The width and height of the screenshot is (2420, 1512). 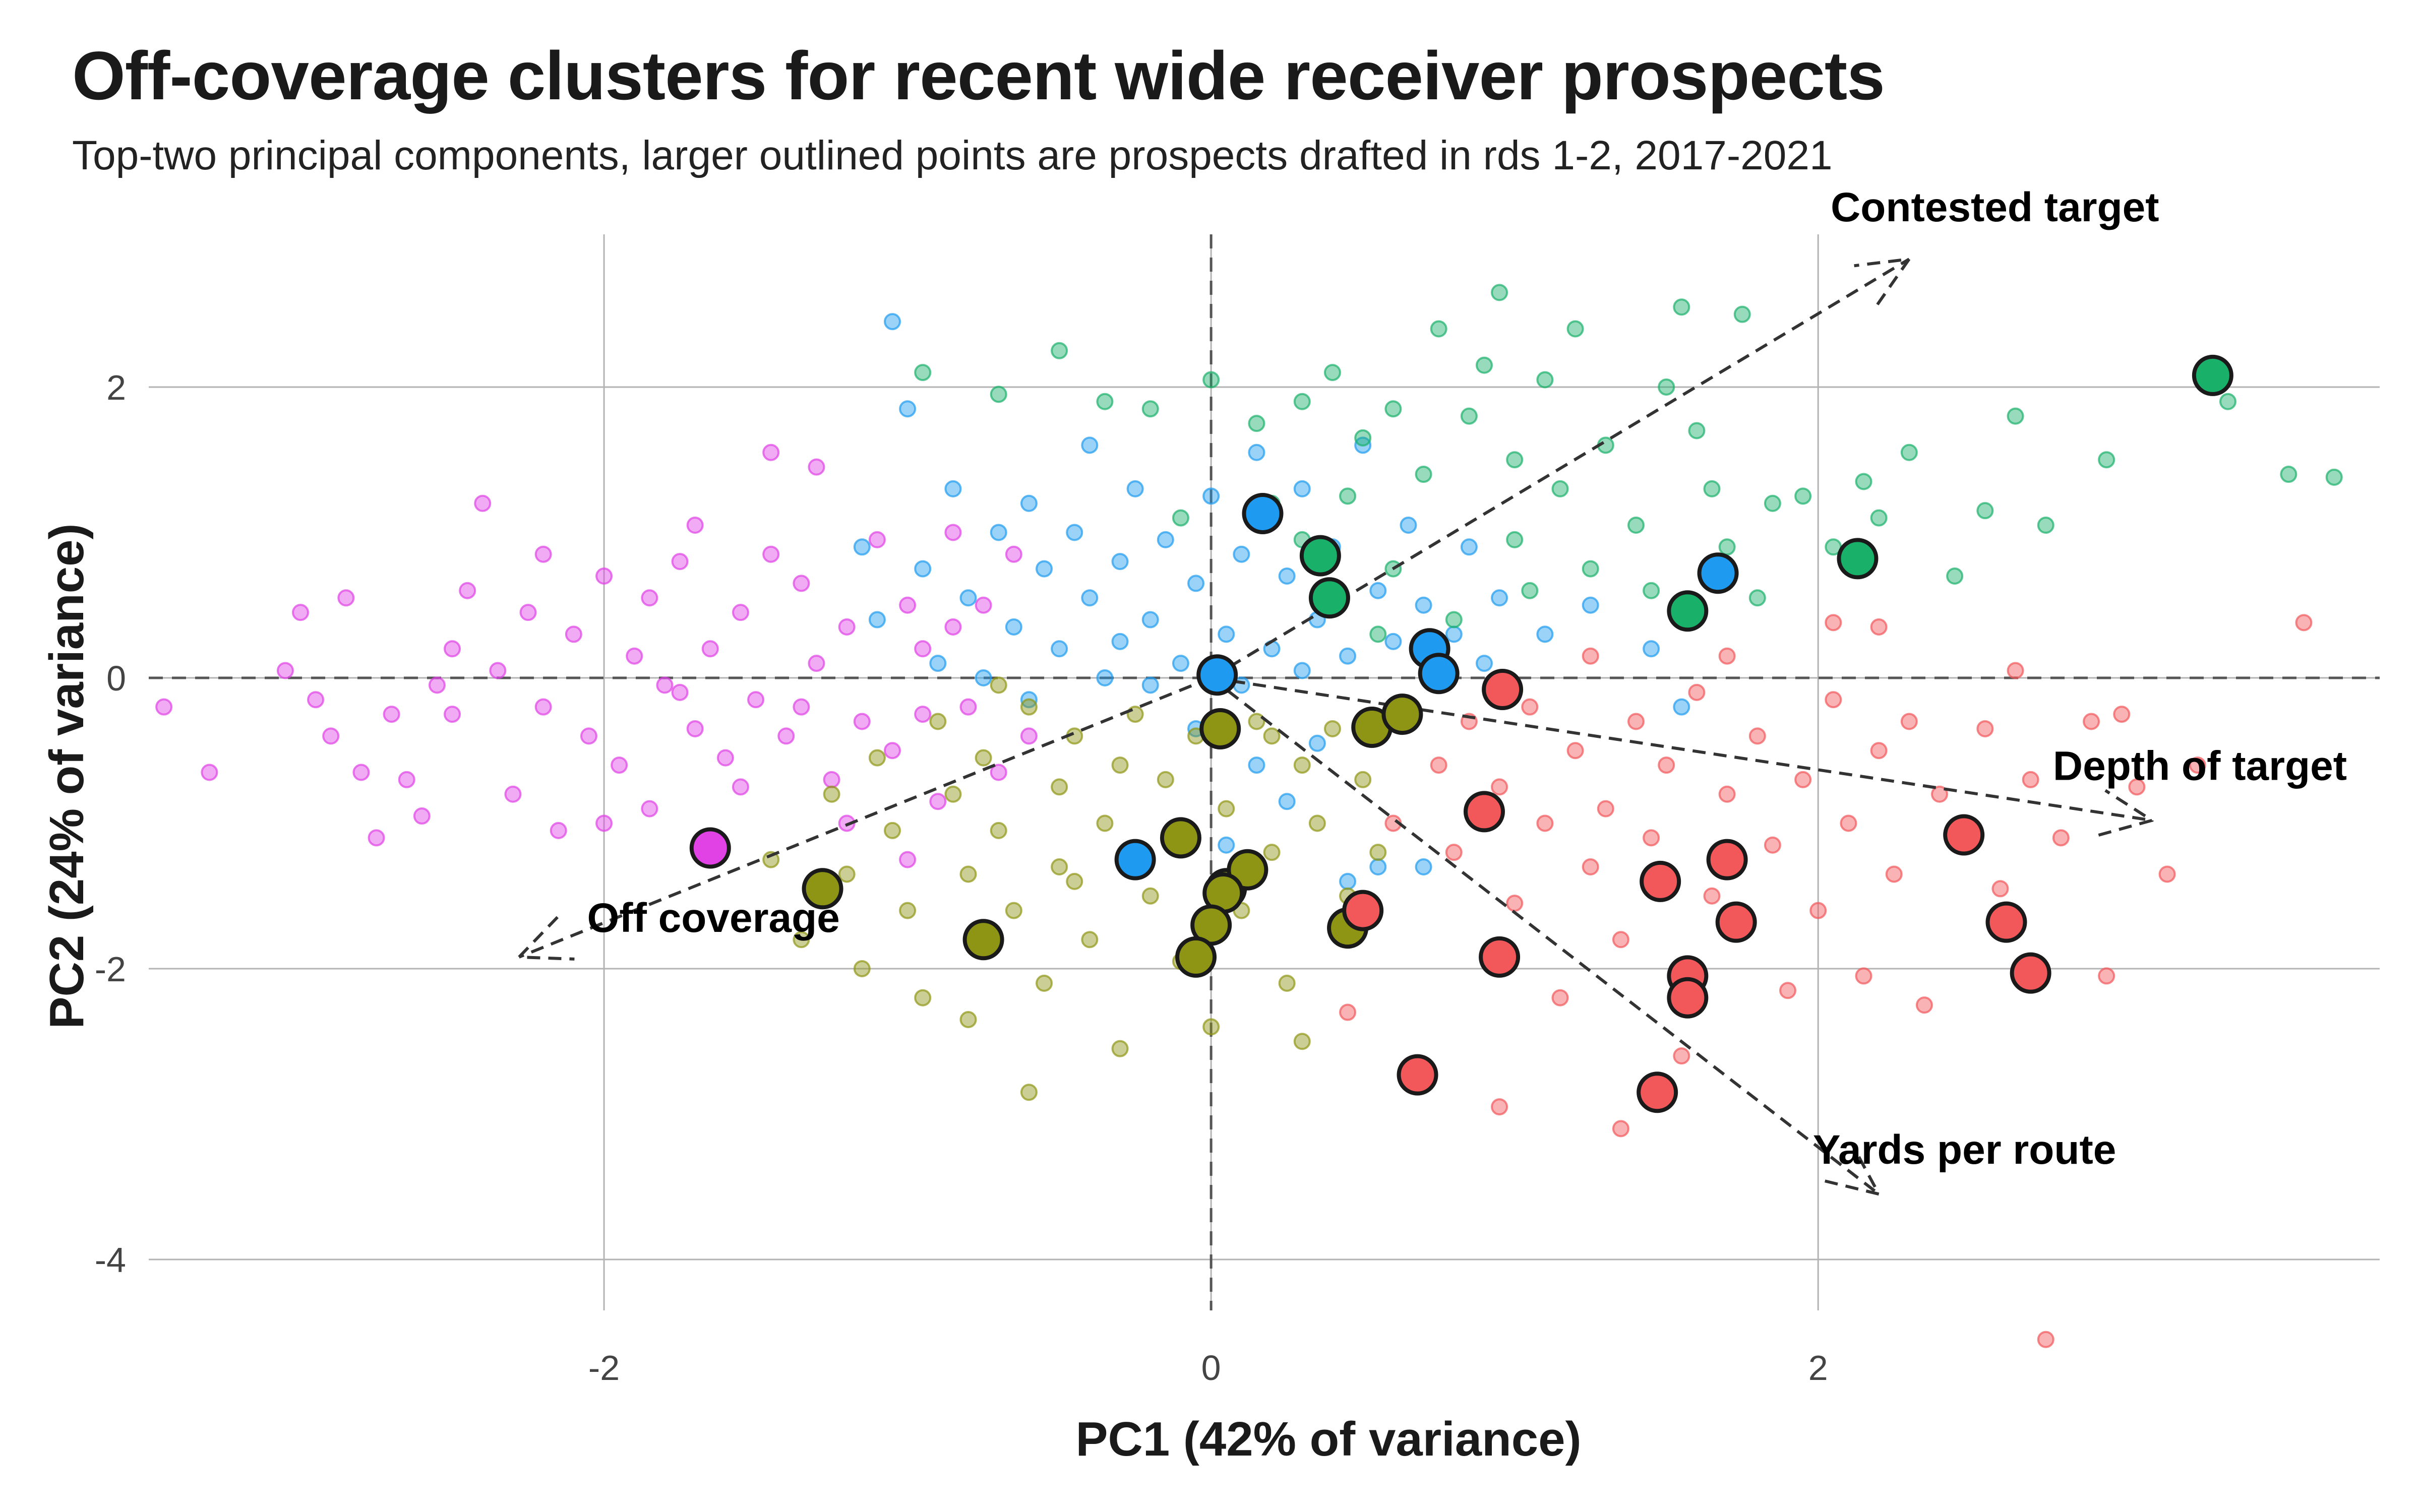 I want to click on y-tick-label: 2, so click(x=116, y=387).